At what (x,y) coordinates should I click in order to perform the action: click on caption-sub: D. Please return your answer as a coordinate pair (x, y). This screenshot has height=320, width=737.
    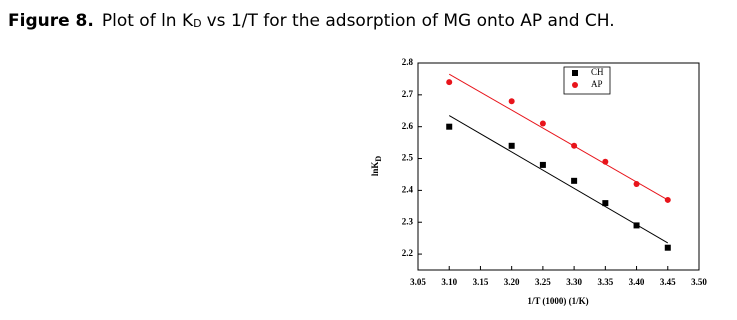
    Looking at the image, I should click on (197, 23).